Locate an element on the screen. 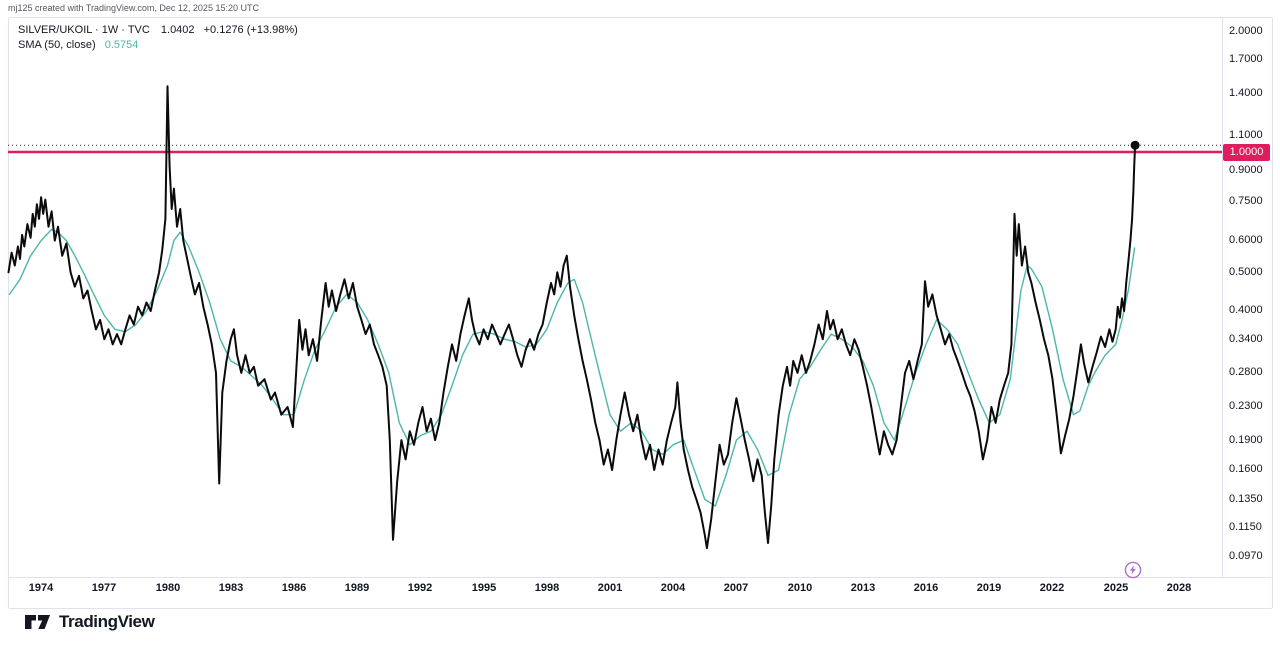 The height and width of the screenshot is (646, 1280). time-tick-2025: 2025 is located at coordinates (1116, 588).